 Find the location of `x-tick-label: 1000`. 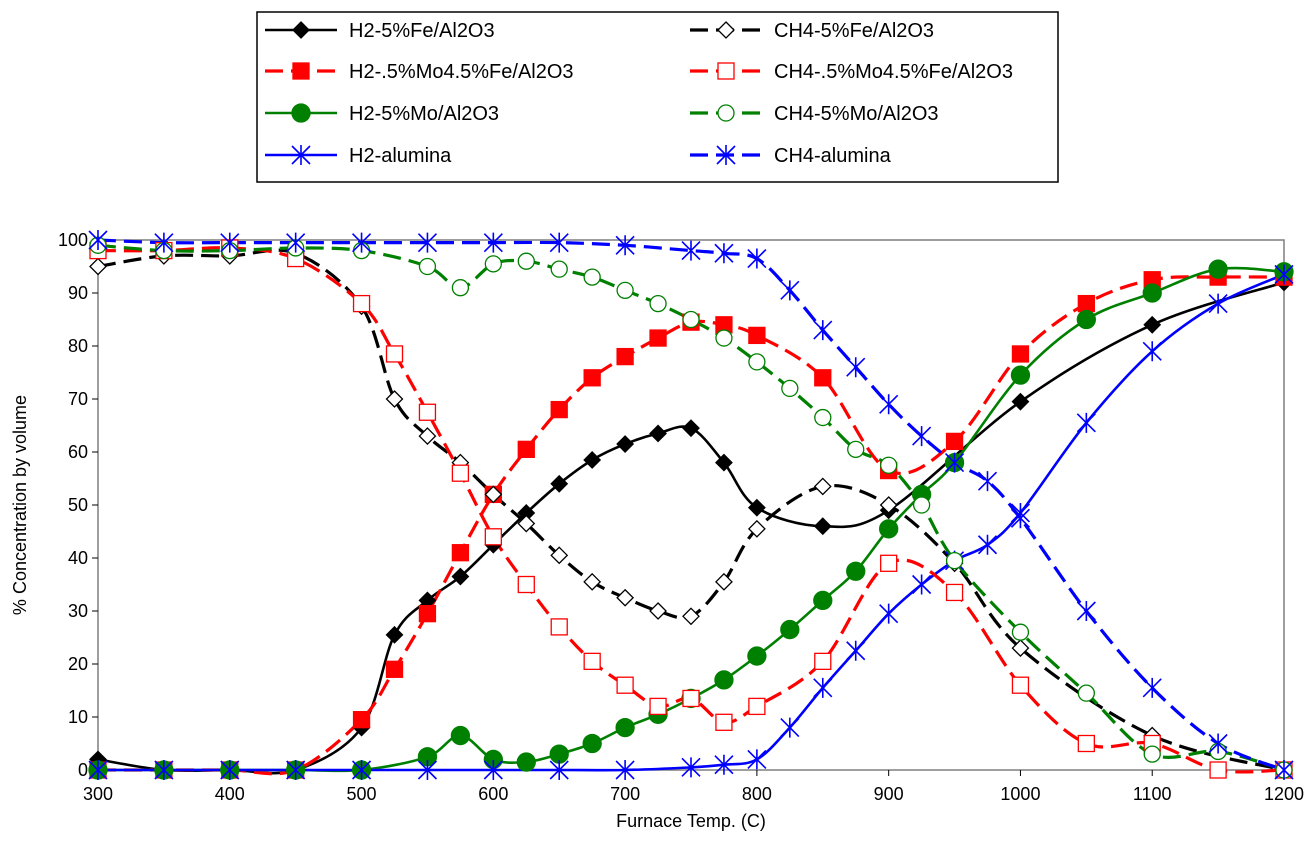

x-tick-label: 1000 is located at coordinates (1020, 794).